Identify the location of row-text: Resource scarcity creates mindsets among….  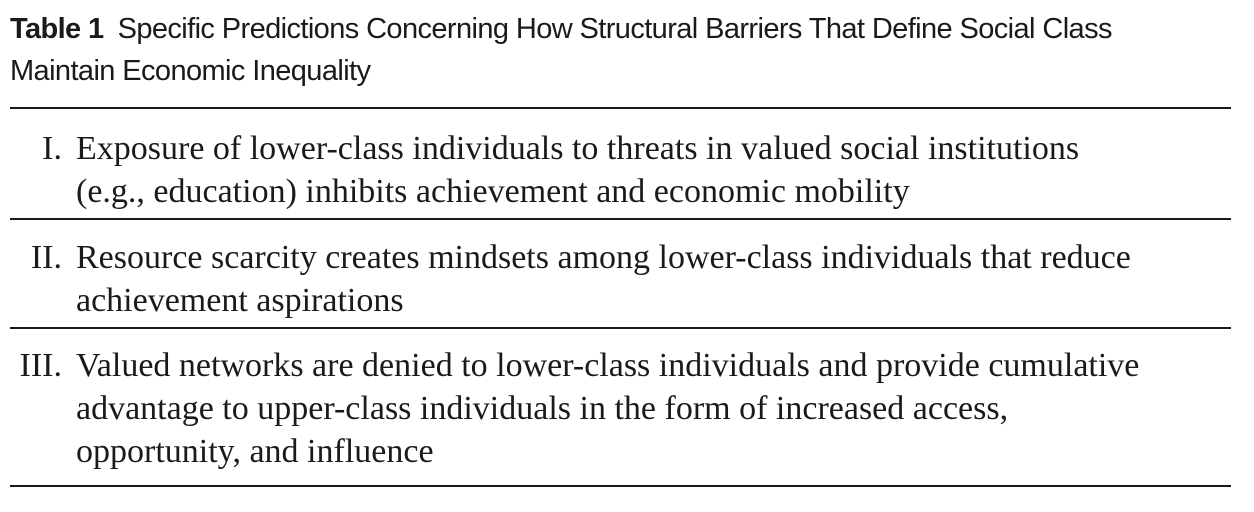
(603, 279).